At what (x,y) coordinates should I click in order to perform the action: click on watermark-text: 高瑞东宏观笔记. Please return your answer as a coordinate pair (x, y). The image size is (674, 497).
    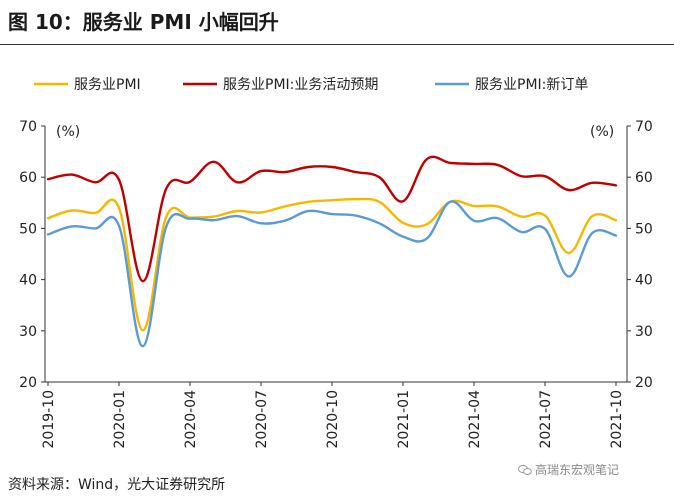
    Looking at the image, I should click on (577, 470).